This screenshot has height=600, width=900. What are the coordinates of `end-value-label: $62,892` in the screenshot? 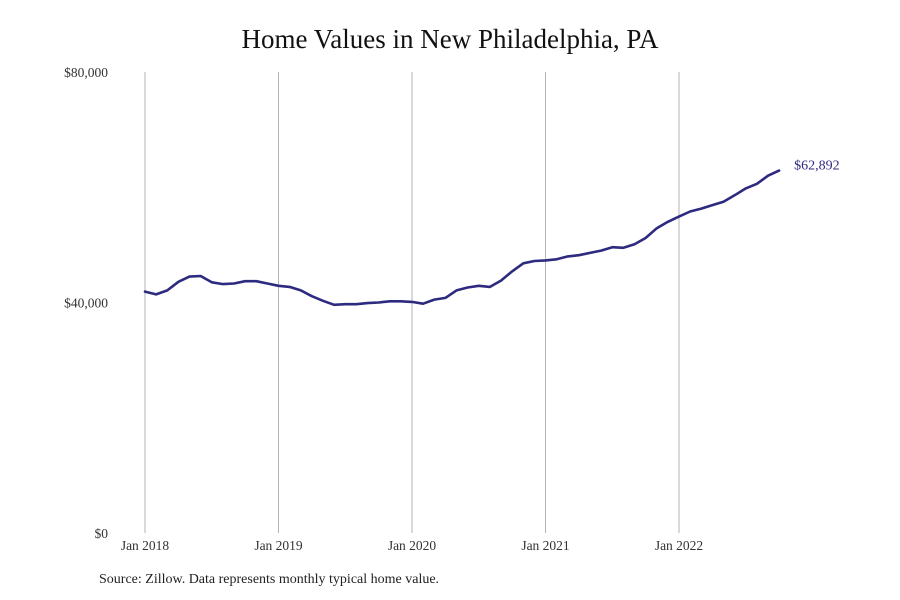 It's located at (817, 166).